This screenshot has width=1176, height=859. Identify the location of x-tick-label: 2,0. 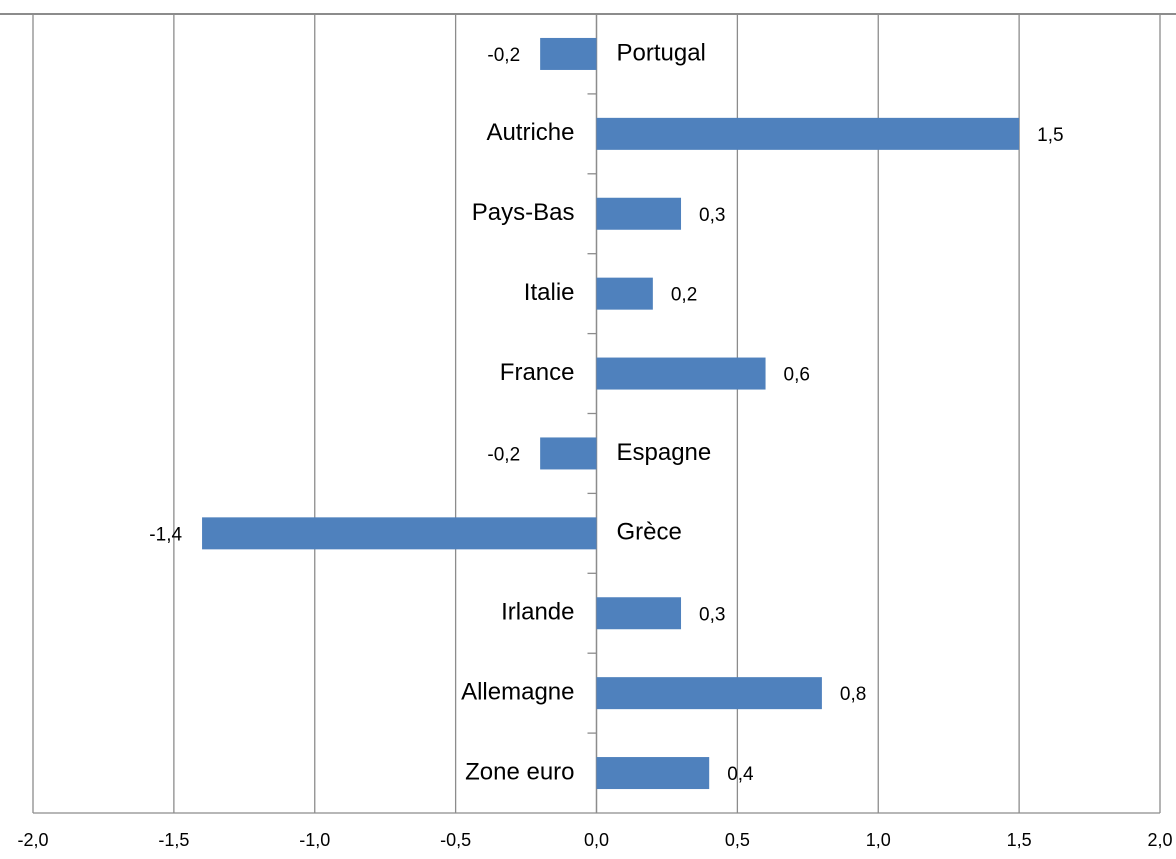
(1159, 840).